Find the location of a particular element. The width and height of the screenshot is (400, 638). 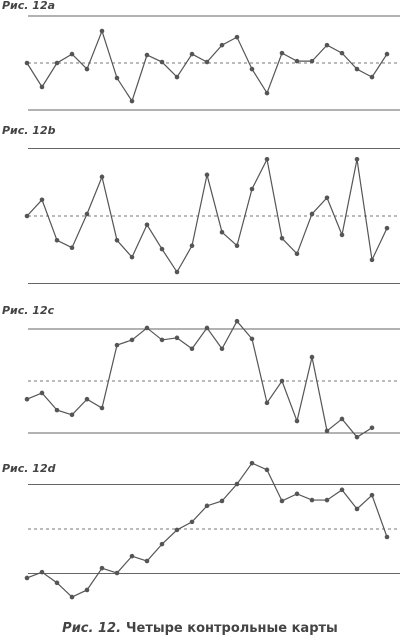

chart-title: Рис. 12a is located at coordinates (28, 6).